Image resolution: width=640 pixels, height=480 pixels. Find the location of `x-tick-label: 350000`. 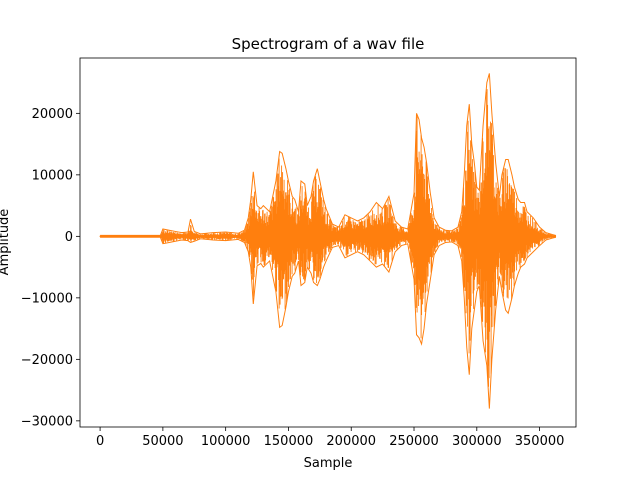

x-tick-label: 350000 is located at coordinates (540, 441).